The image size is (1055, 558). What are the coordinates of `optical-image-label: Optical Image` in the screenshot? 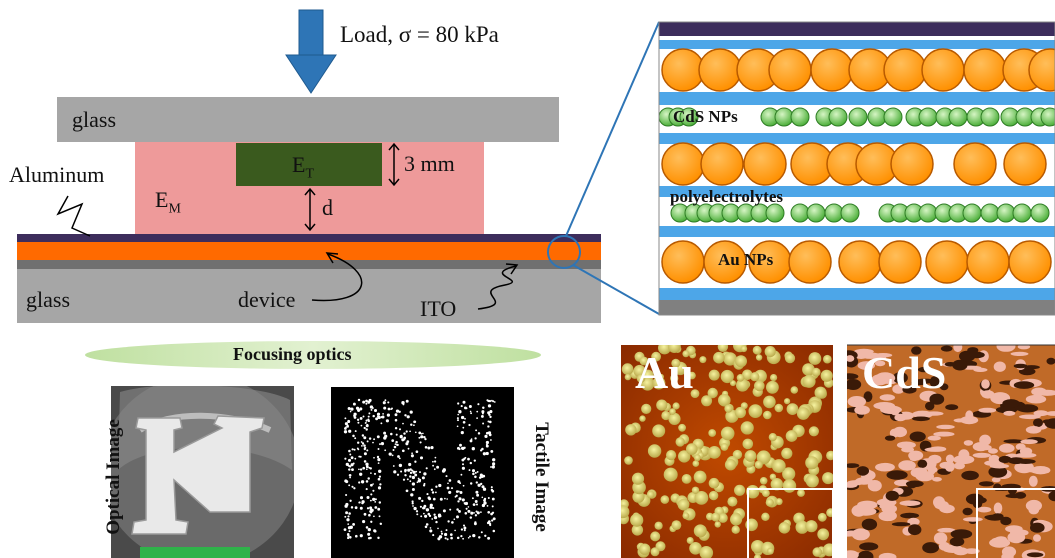 It's located at (113, 477).